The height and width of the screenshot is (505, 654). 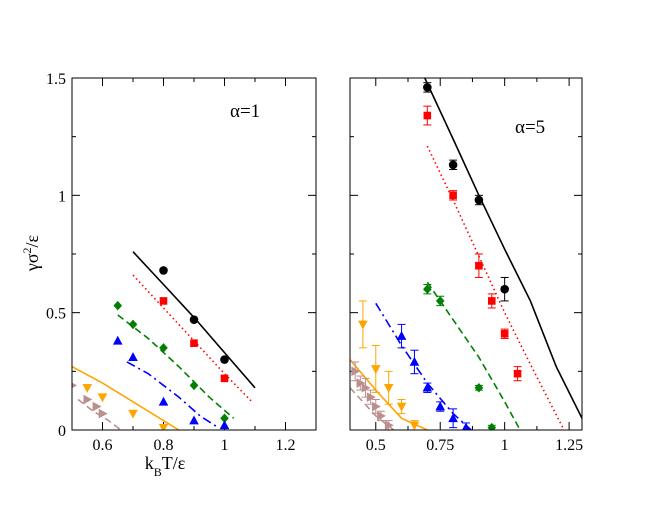 I want to click on plot-area, so click(x=164, y=340).